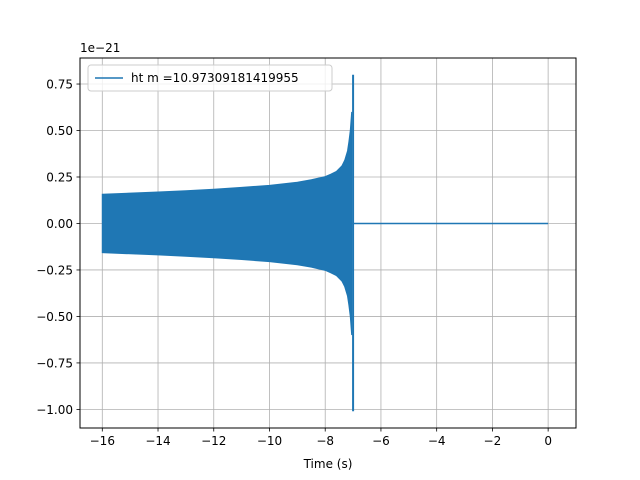 The image size is (640, 480). Describe the element at coordinates (269, 441) in the screenshot. I see `x-tick-label: −10` at that location.